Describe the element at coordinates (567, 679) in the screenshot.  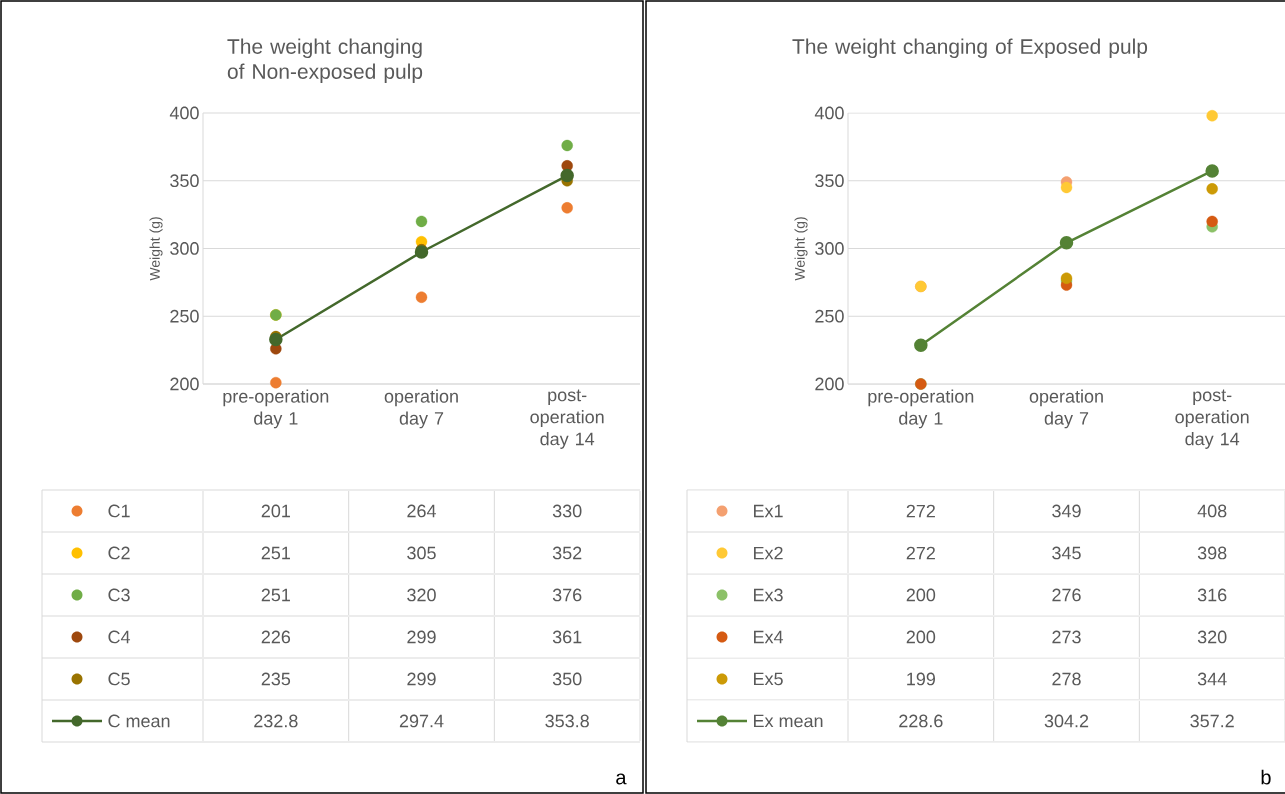
I see `data-label: 350` at that location.